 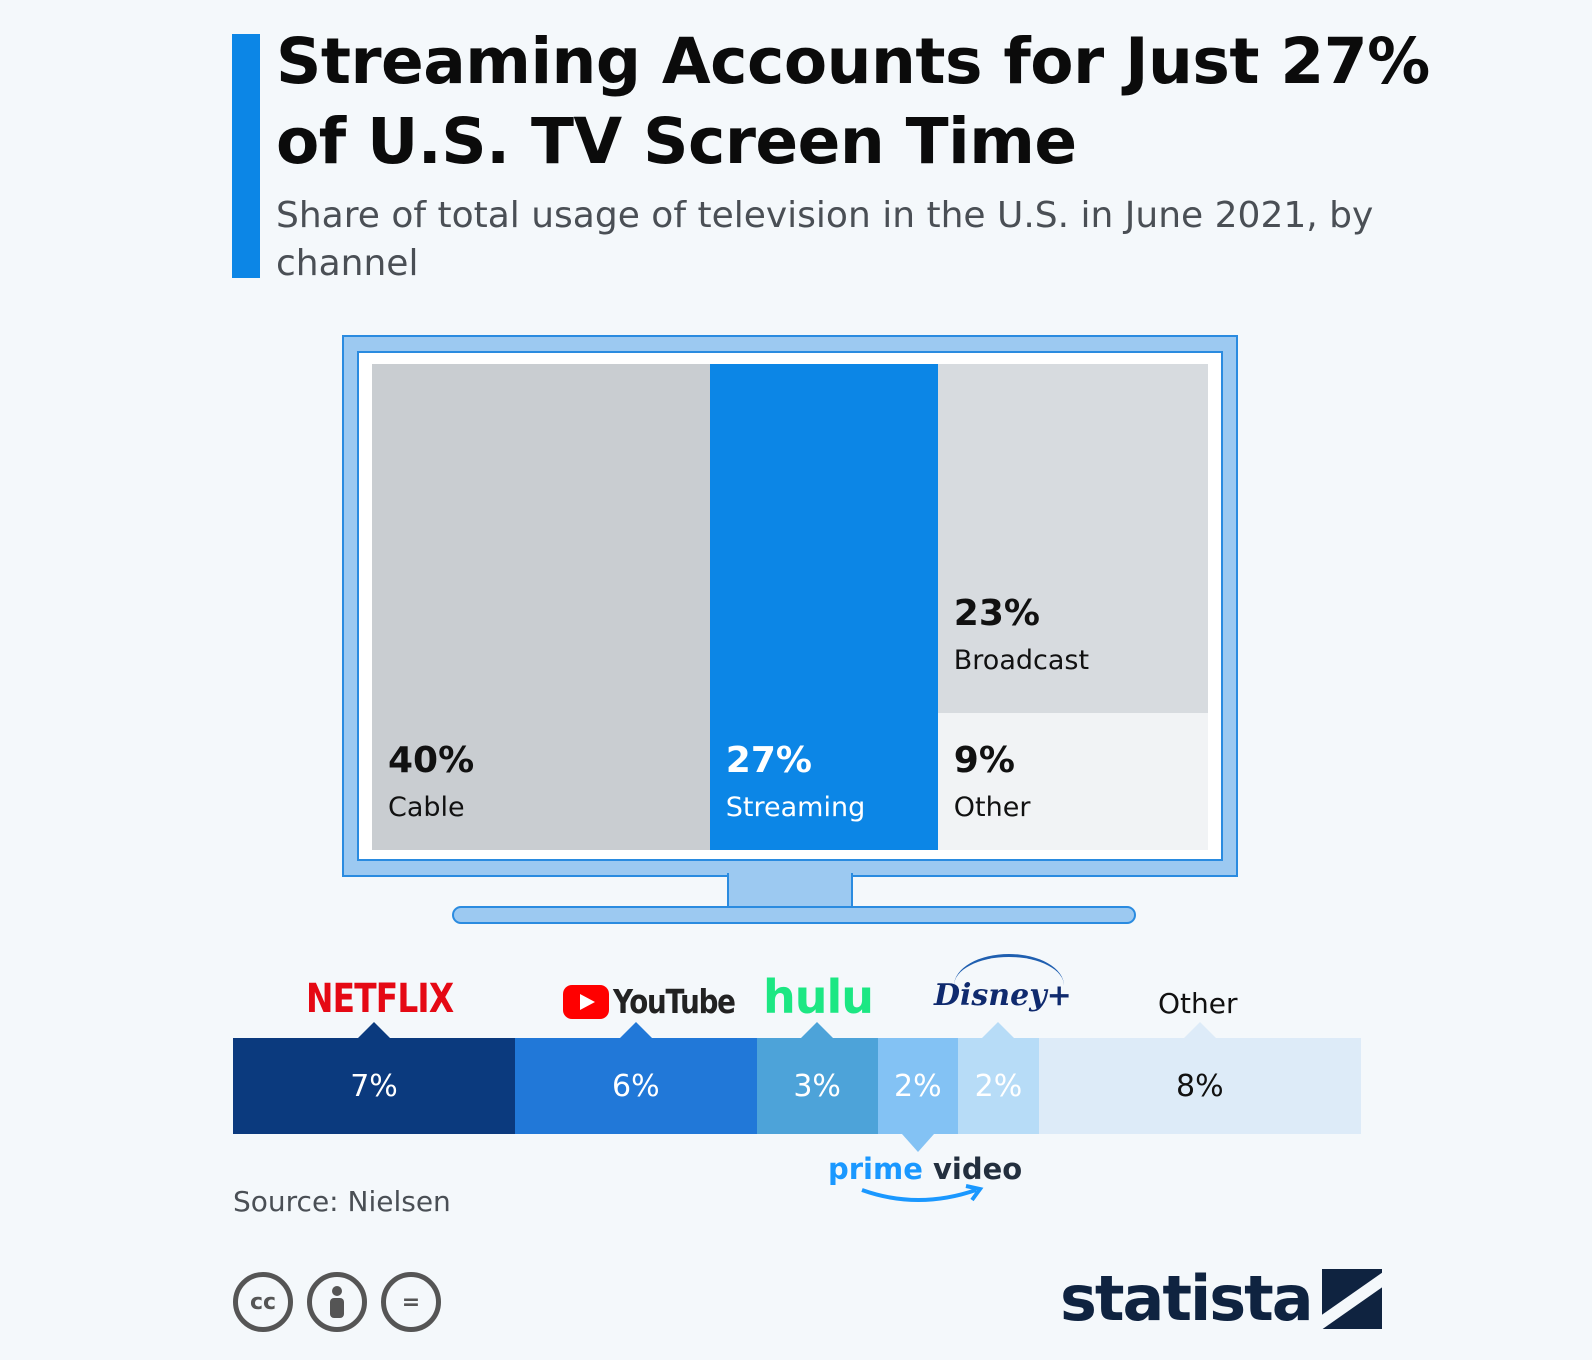 What do you see at coordinates (992, 807) in the screenshot?
I see `tile-label-other: Other` at bounding box center [992, 807].